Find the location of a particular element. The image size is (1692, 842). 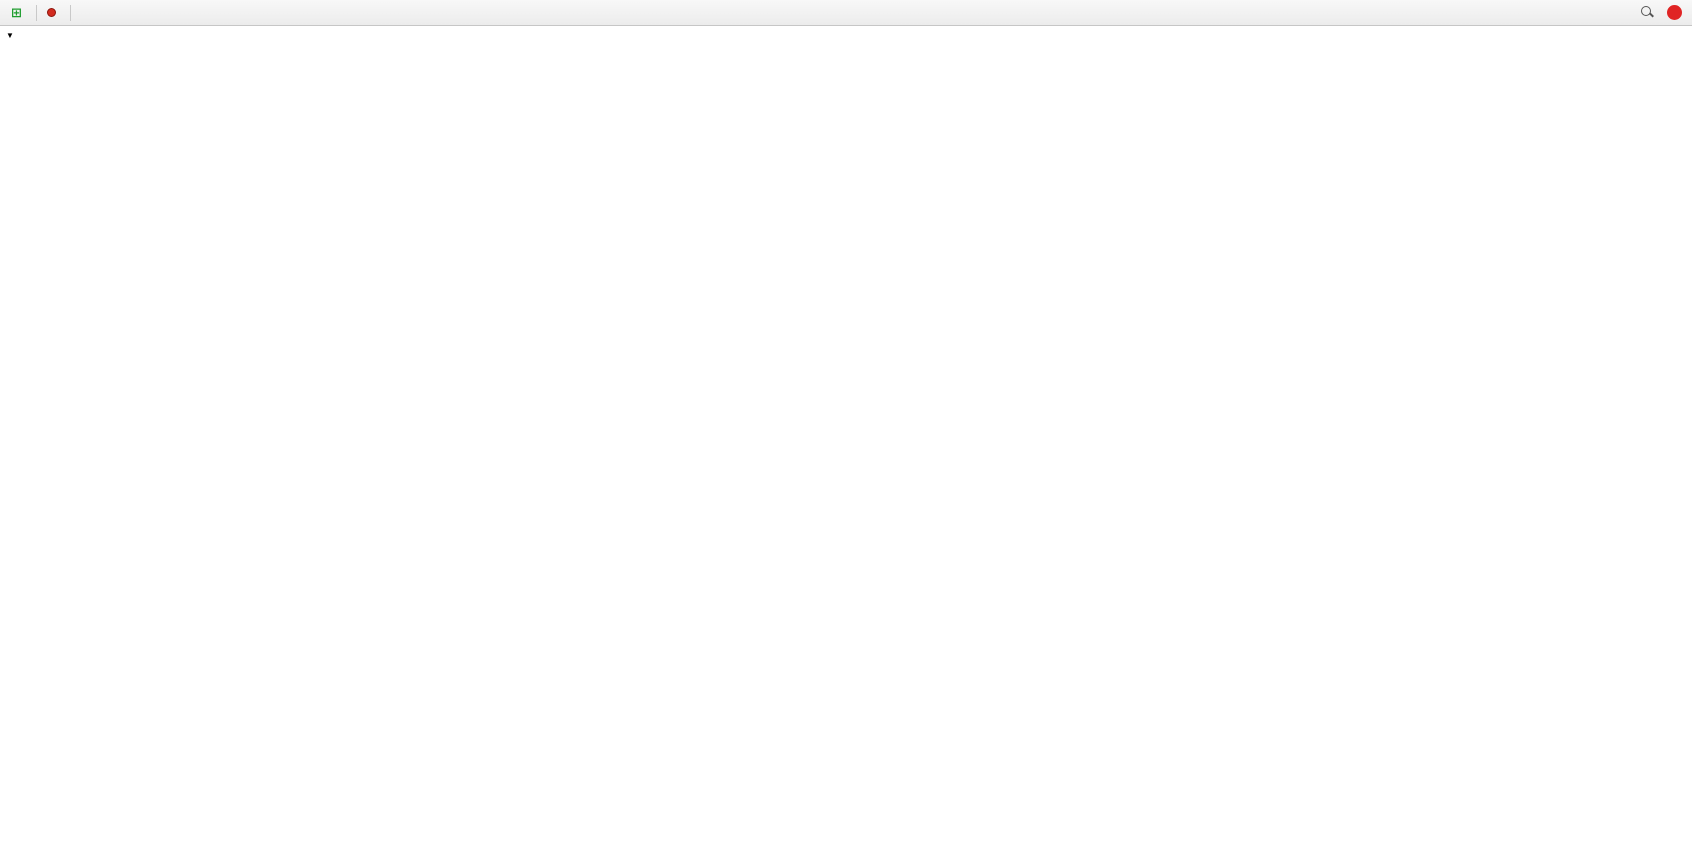

toolbar-right is located at coordinates (1662, 13).